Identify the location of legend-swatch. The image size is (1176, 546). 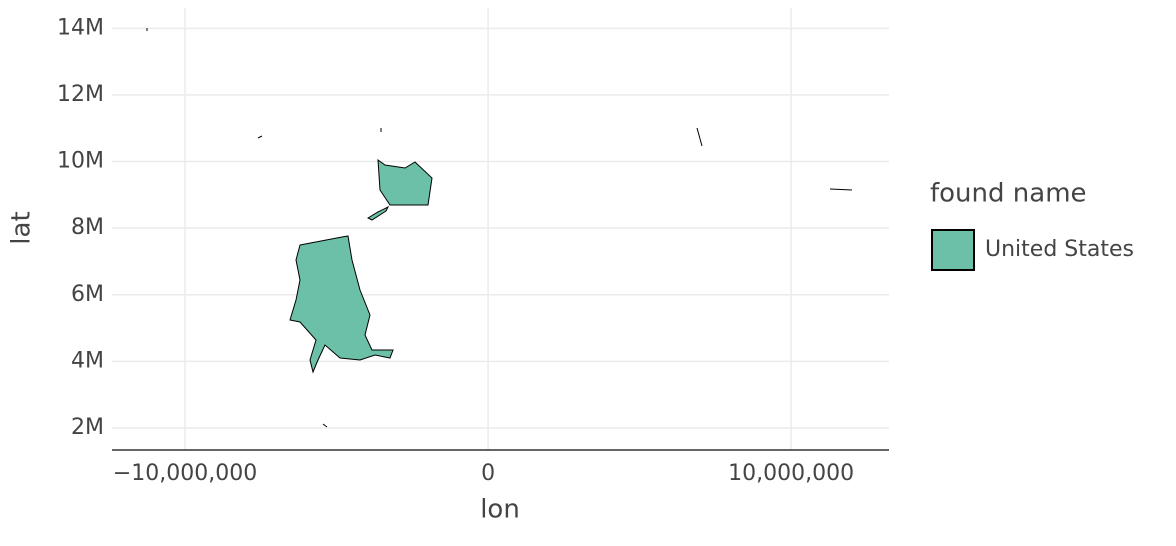
(953, 250).